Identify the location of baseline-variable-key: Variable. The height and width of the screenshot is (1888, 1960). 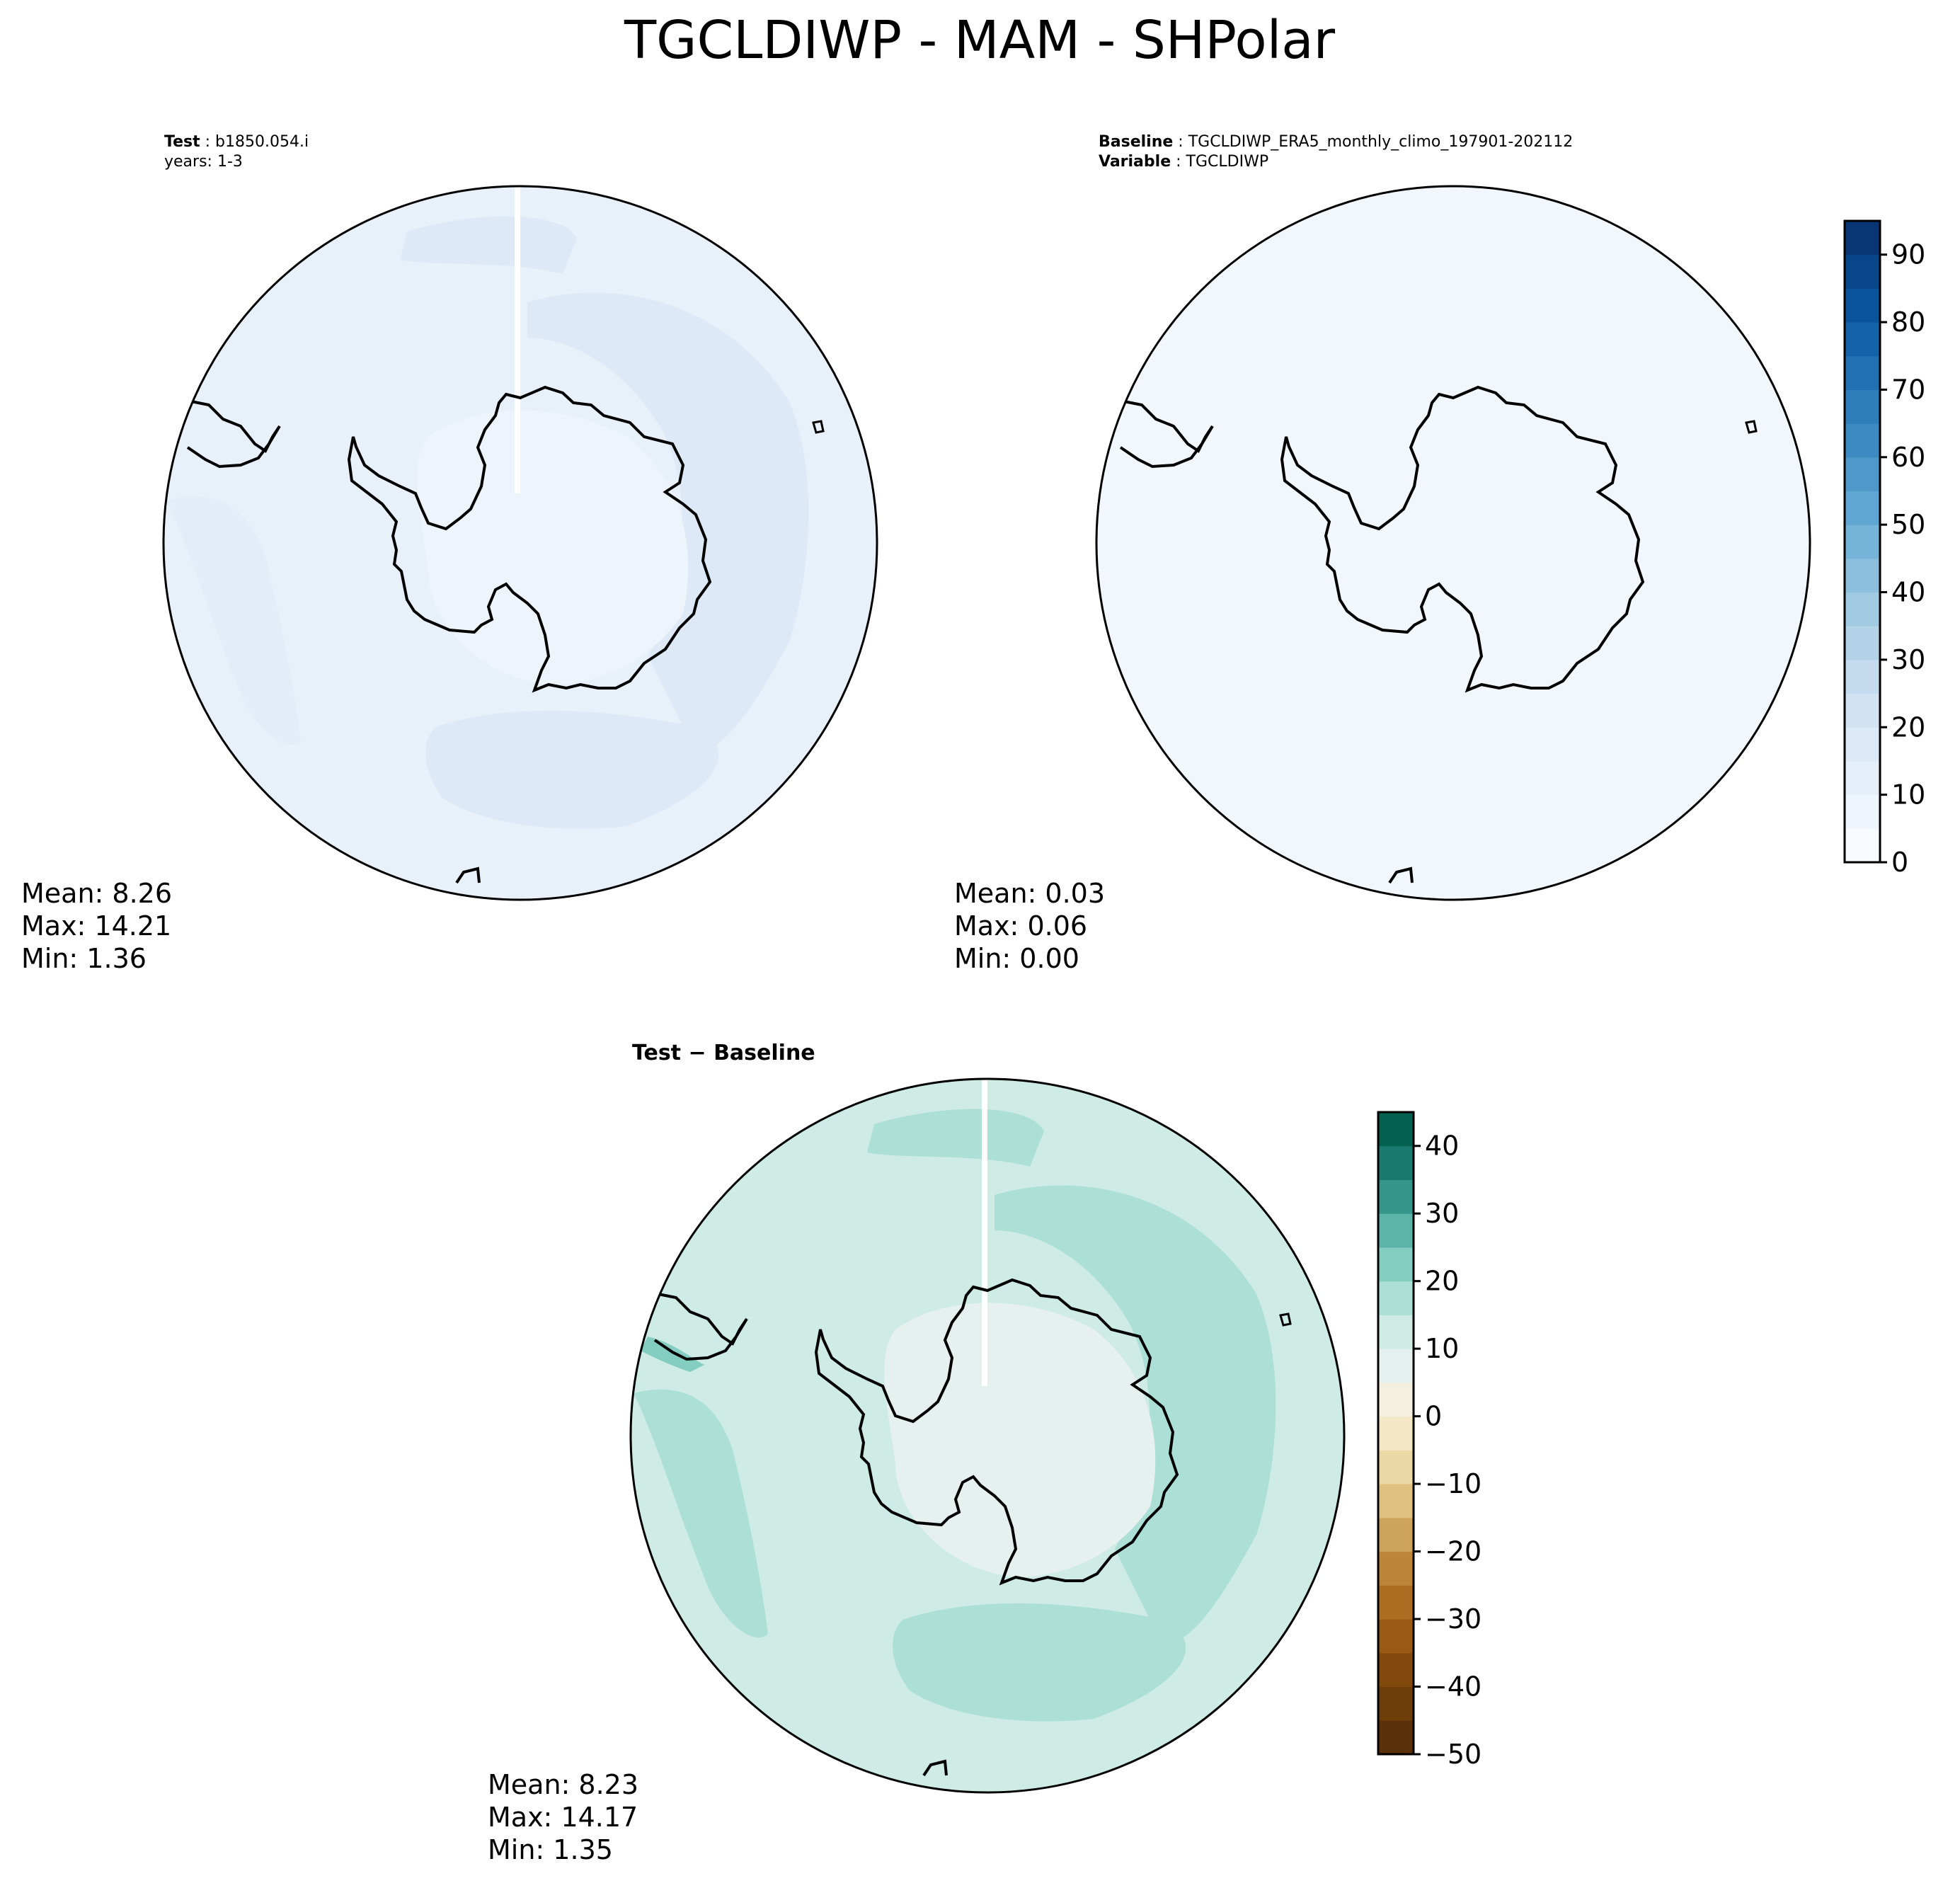
(1135, 162).